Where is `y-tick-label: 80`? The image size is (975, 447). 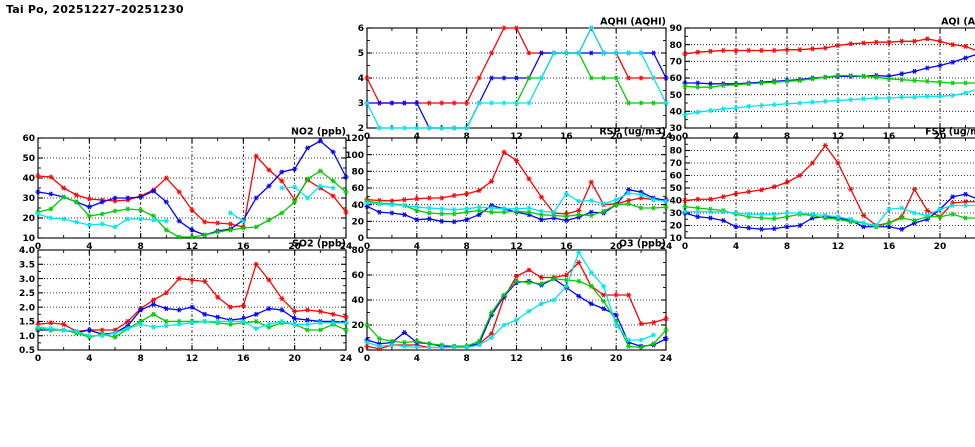
y-tick-label: 80 is located at coordinates (675, 46).